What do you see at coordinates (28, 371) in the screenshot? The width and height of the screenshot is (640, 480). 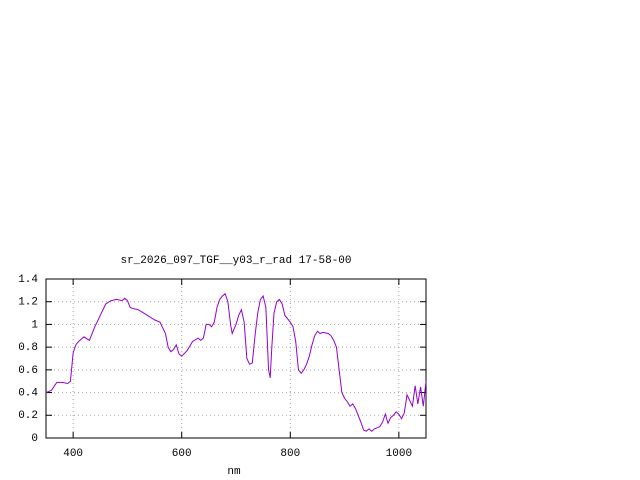 I see `y-tick-label: 0.6` at bounding box center [28, 371].